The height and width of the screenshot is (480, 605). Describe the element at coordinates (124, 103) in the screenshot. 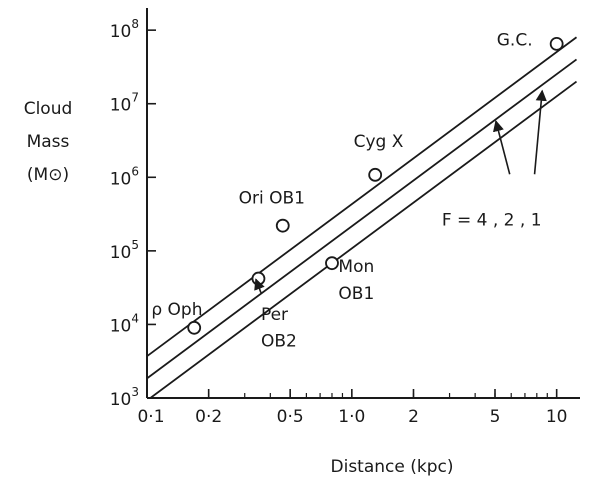

I see `y-tick-label: 10⁷` at that location.